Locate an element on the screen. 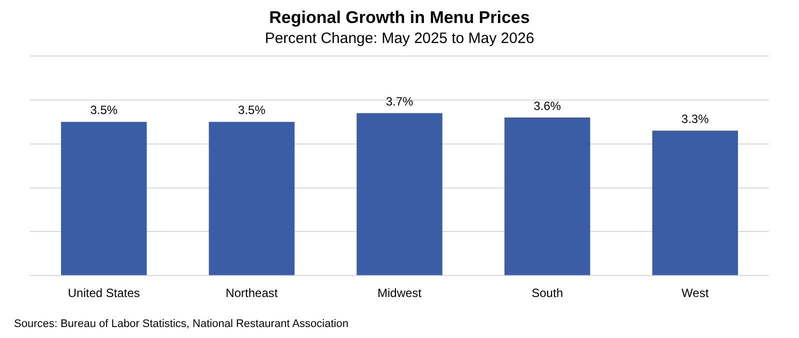 The height and width of the screenshot is (338, 799). source-note: Sources: Bureau of Labor Statistics, National Restaurant Association is located at coordinates (181, 324).